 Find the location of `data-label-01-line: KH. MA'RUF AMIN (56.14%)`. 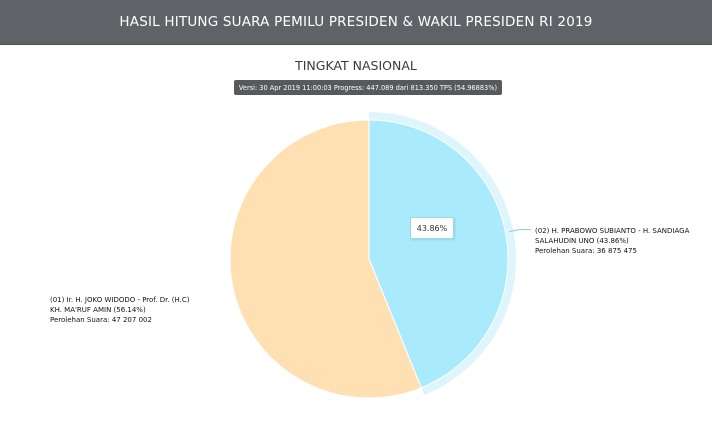

data-label-01-line: KH. MA'RUF AMIN (56.14%) is located at coordinates (98, 310).